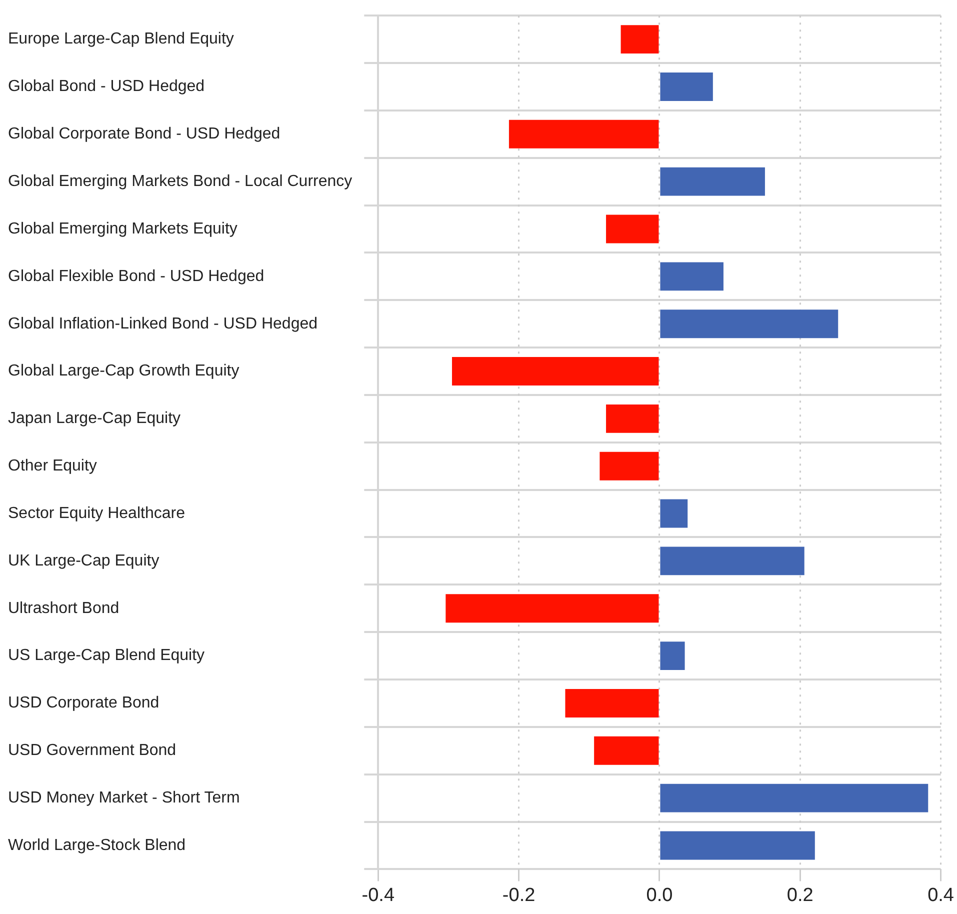  Describe the element at coordinates (52, 466) in the screenshot. I see `y-tick-label: Other Equity` at that location.